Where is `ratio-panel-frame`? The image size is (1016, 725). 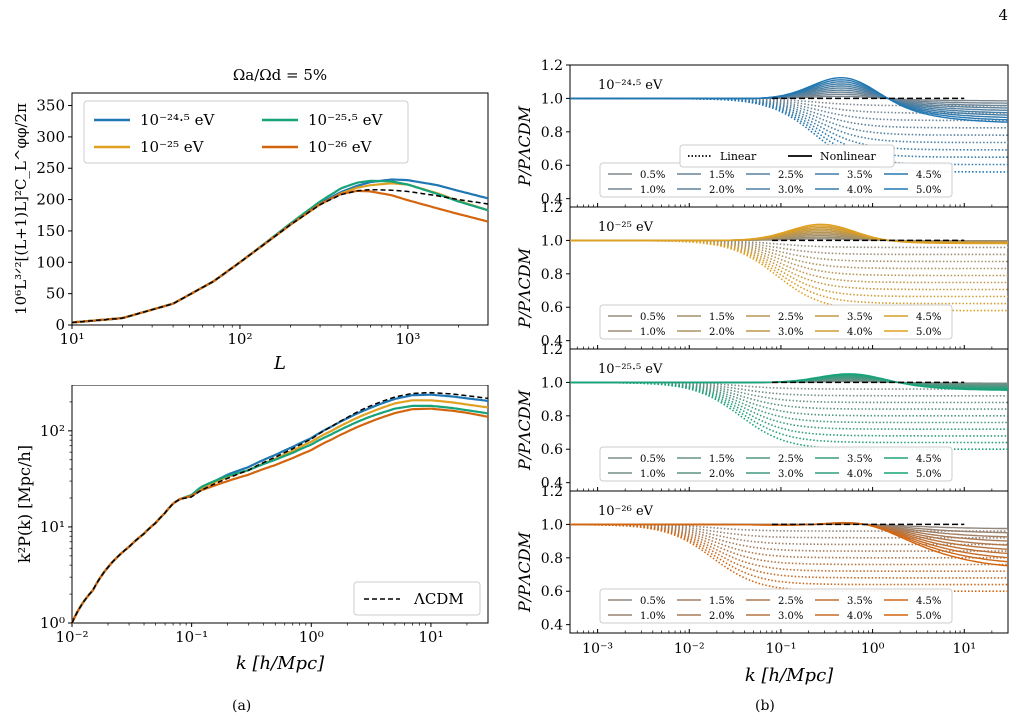 ratio-panel-frame is located at coordinates (789, 562).